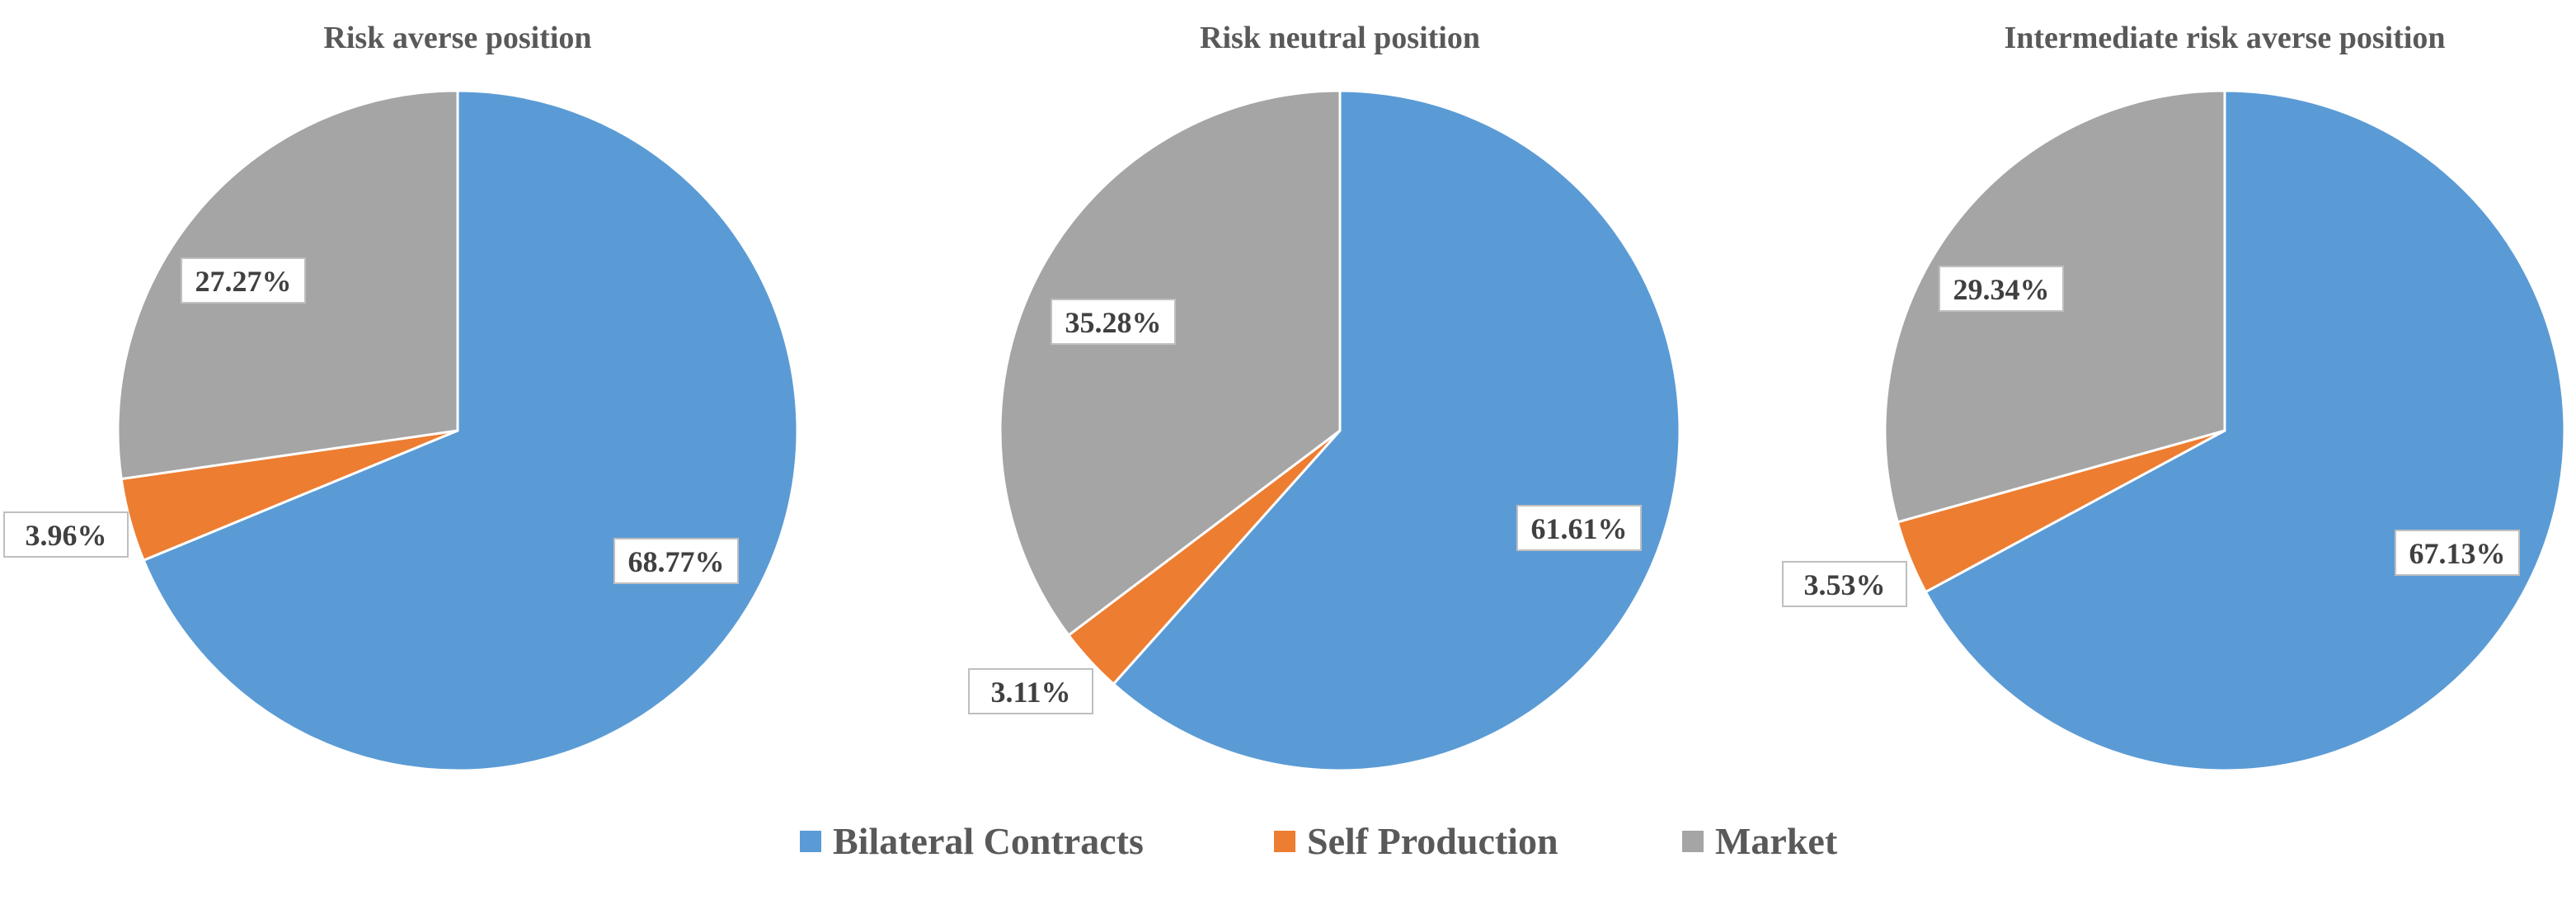  Describe the element at coordinates (1170, 364) in the screenshot. I see `pie-slice-market` at that location.